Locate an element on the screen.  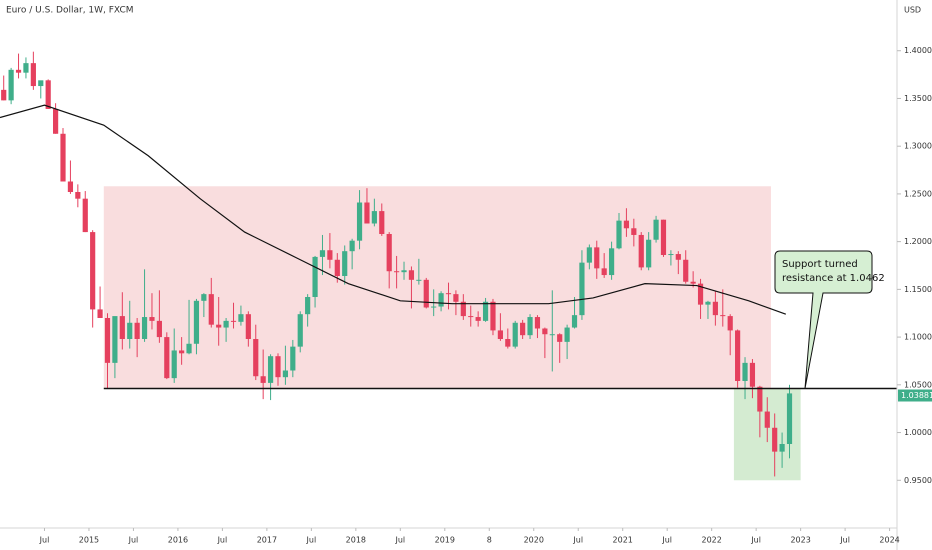
chart-title: Euro / U.S. Dollar, 1W, FXCM is located at coordinates (70, 11).